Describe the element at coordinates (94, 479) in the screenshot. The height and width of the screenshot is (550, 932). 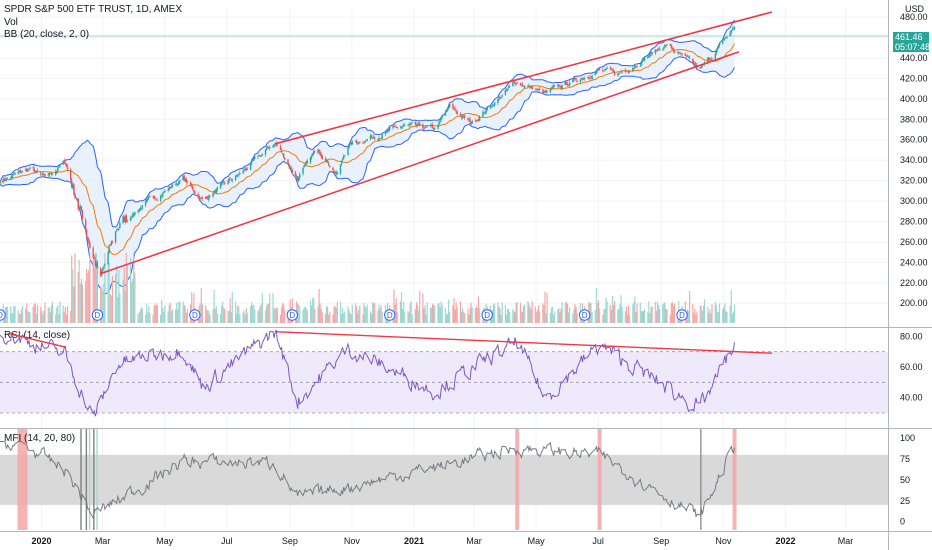
I see `mfi-oversold-highlight` at that location.